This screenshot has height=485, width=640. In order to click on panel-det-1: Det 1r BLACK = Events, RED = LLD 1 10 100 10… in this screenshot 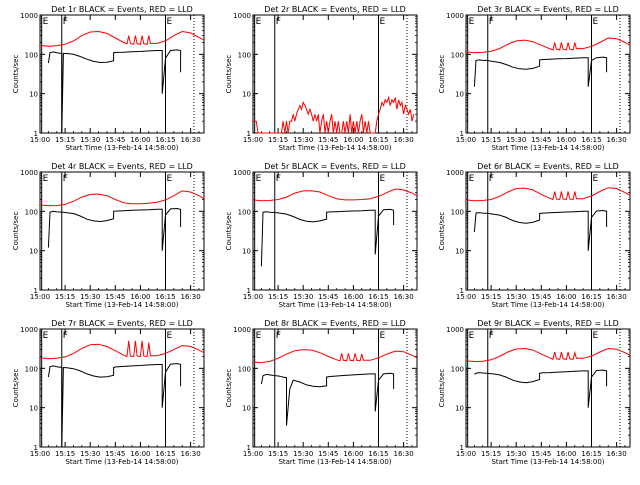, I will do `click(108, 78)`.